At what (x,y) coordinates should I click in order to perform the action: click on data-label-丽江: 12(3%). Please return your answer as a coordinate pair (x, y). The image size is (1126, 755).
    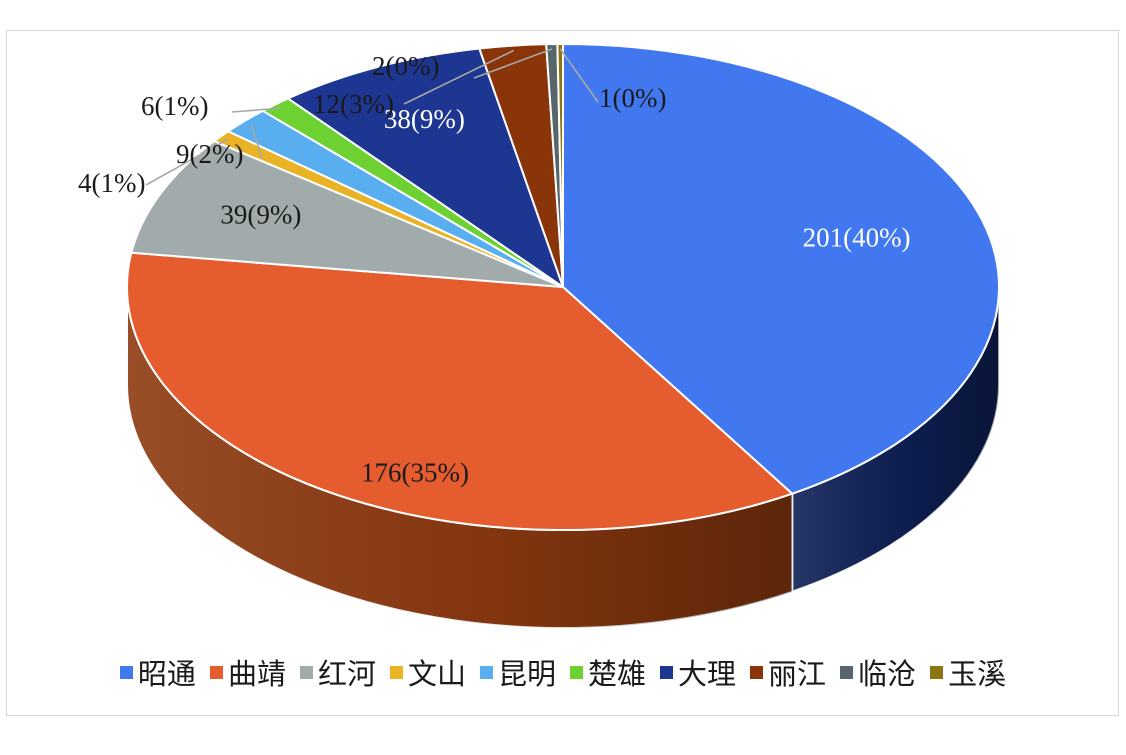
    Looking at the image, I should click on (353, 104).